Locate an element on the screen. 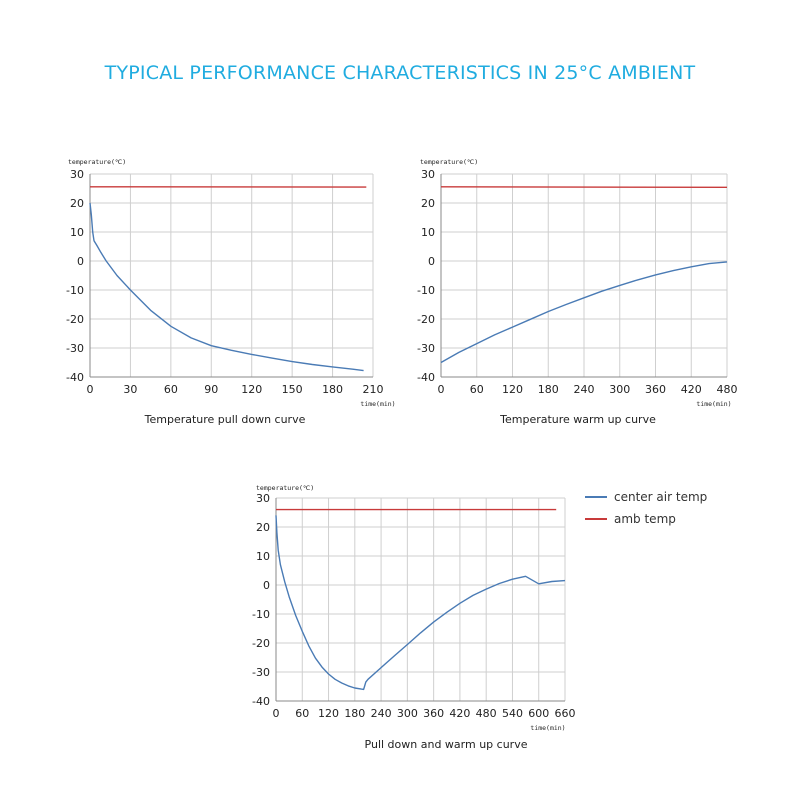 Image resolution: width=800 pixels, height=800 pixels. legend-swatch-amb-temp is located at coordinates (596, 519).